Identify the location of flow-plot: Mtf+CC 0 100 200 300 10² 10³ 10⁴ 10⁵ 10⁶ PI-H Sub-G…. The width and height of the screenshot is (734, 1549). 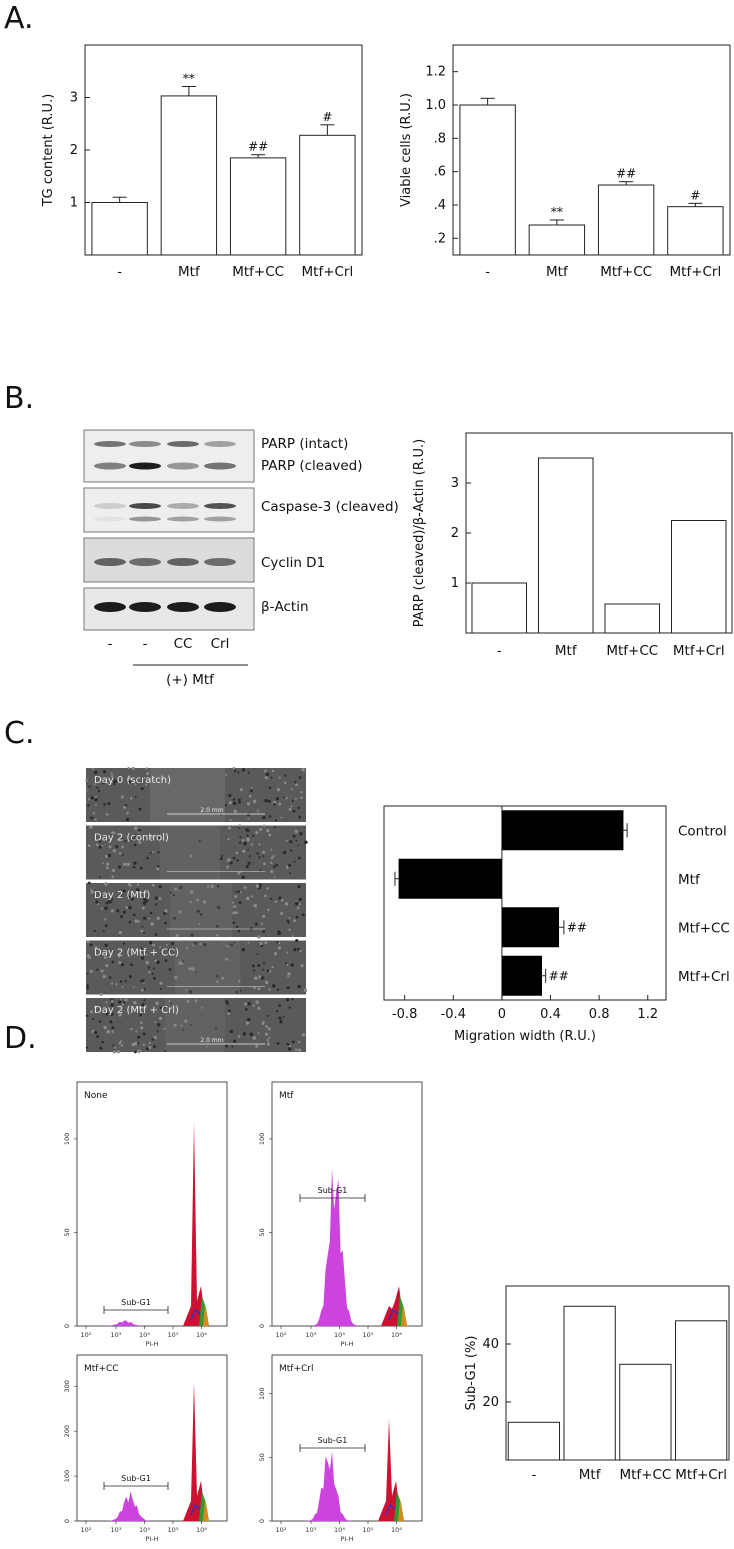
(145, 1448).